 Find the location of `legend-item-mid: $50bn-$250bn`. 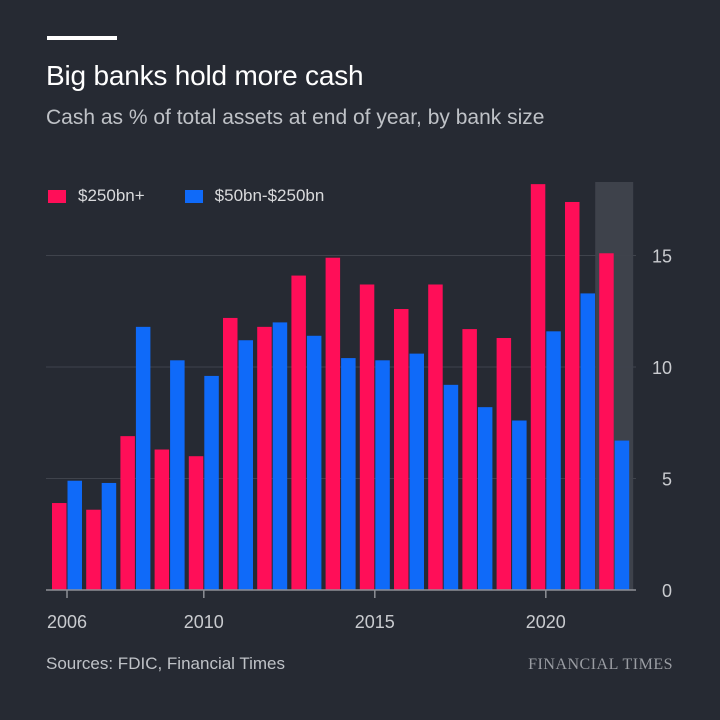

legend-item-mid: $50bn-$250bn is located at coordinates (254, 196).